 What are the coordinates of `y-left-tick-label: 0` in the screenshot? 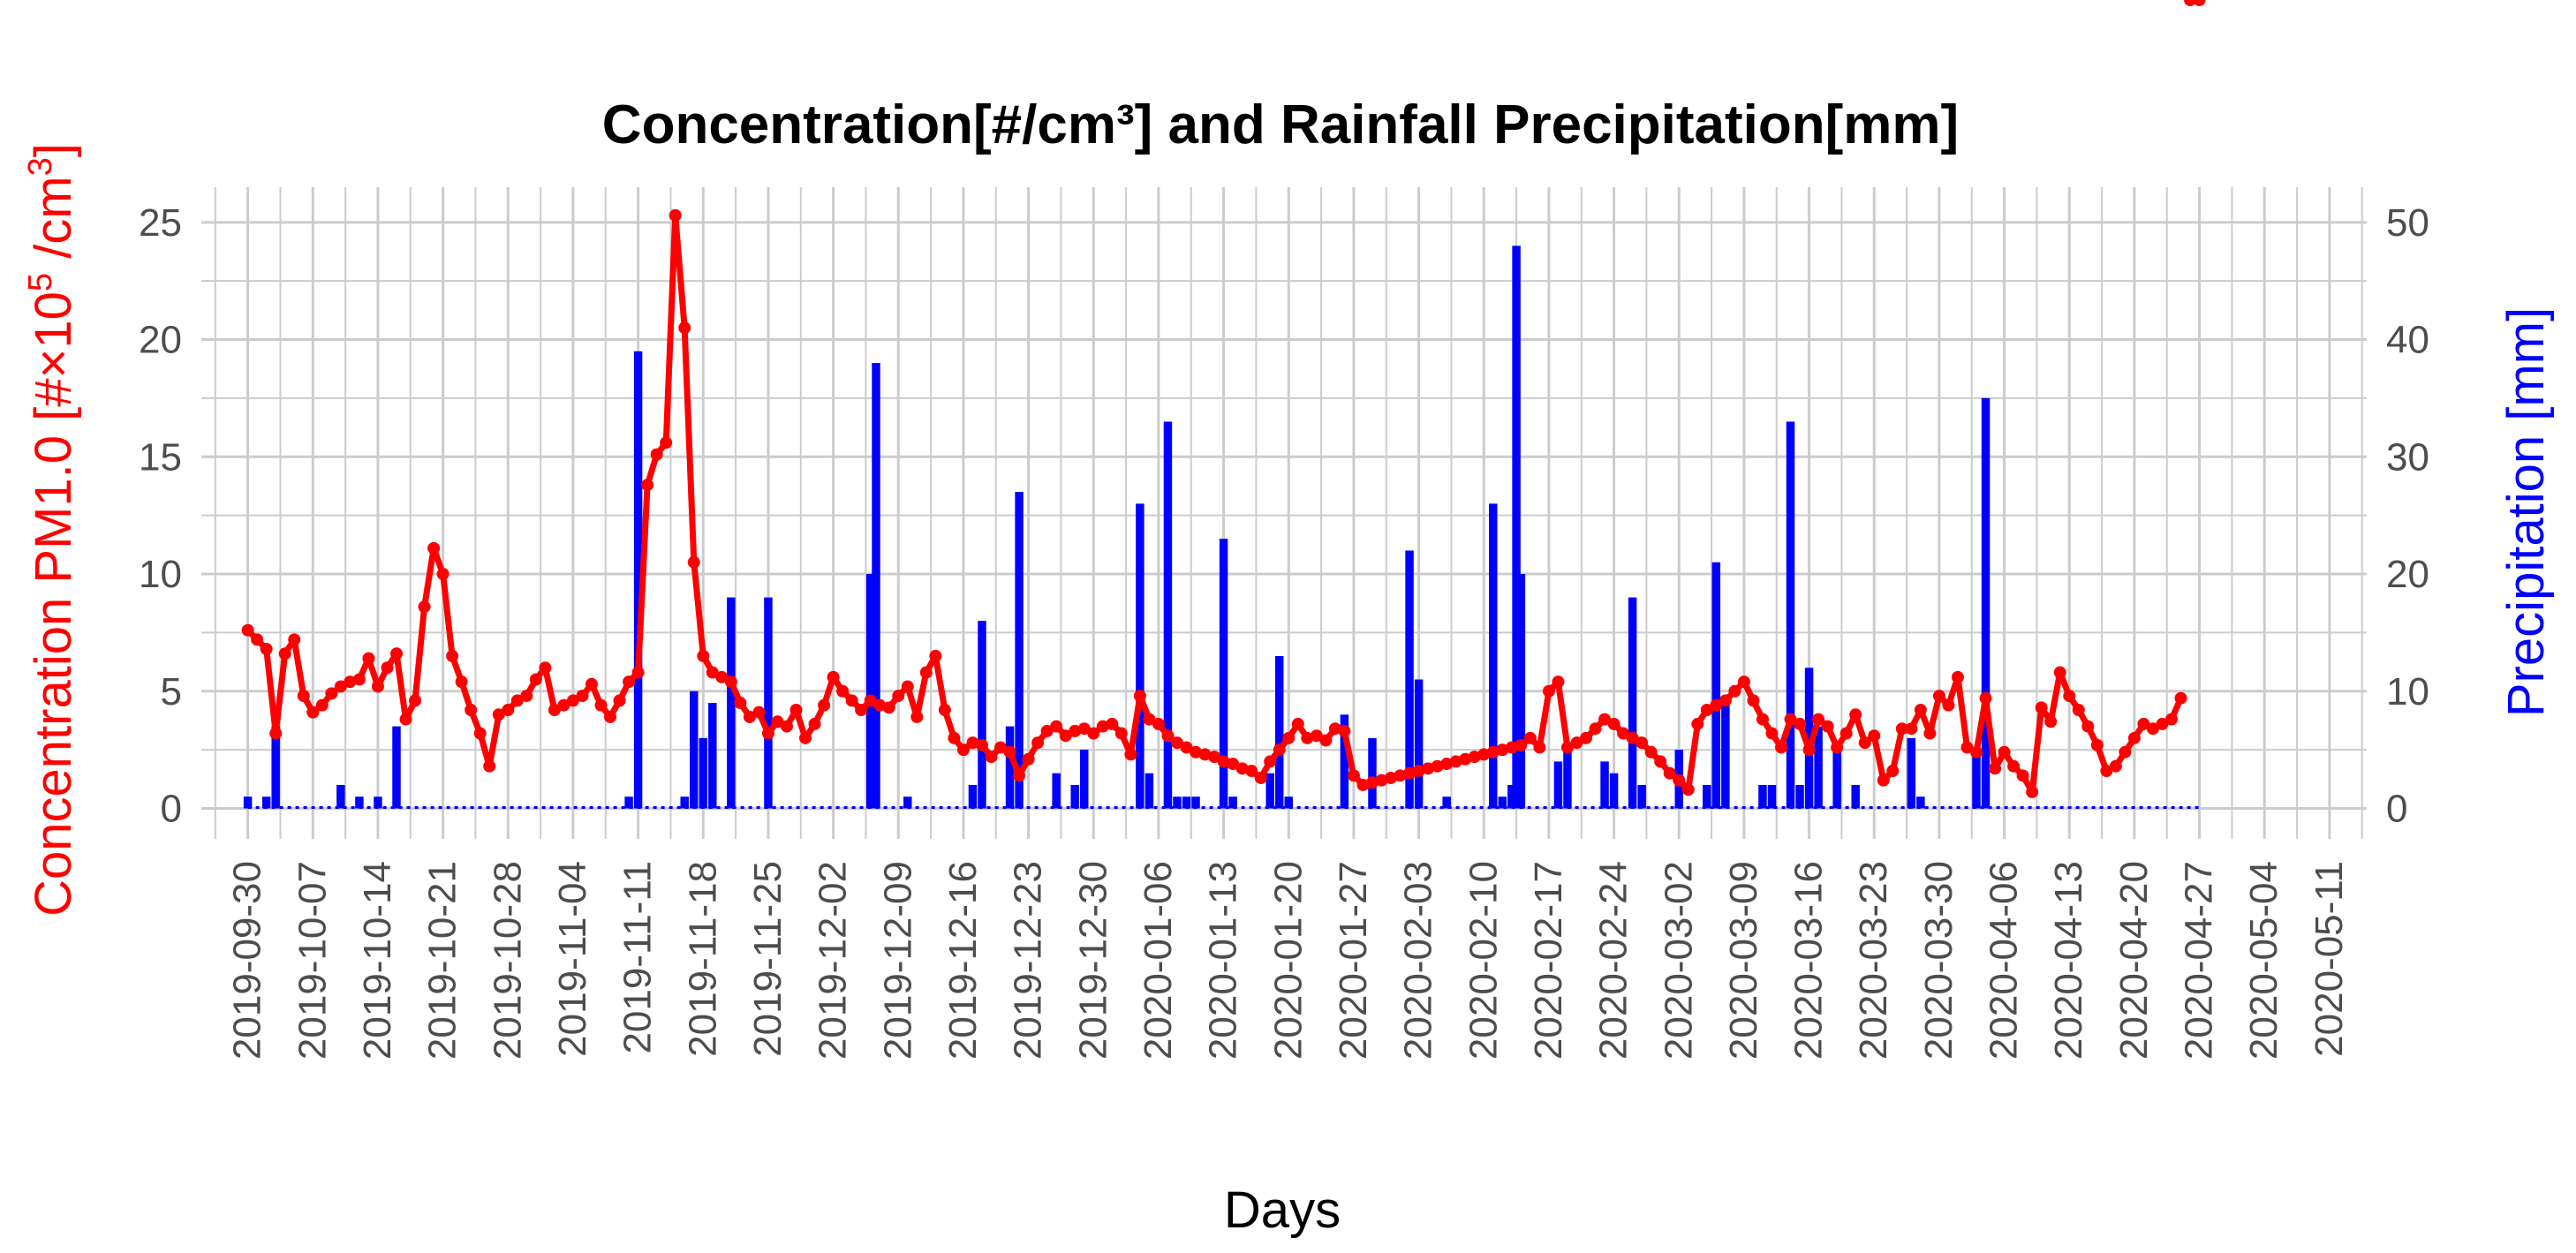 It's located at (171, 809).